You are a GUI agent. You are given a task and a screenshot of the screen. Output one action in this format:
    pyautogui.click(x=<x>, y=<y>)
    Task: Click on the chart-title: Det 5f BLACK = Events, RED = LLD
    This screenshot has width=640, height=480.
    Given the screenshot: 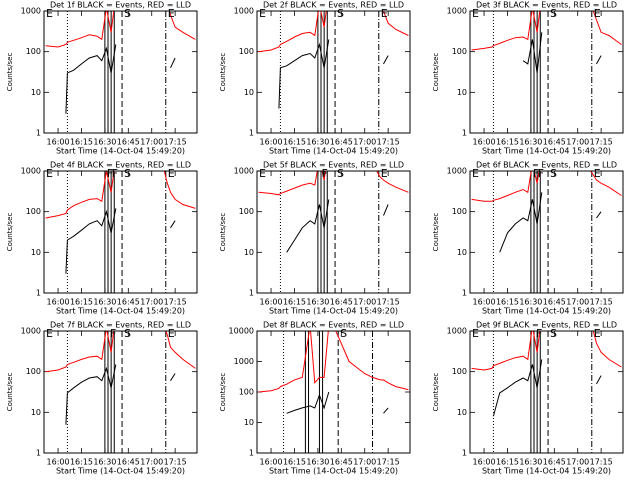 What is the action you would take?
    pyautogui.click(x=333, y=165)
    